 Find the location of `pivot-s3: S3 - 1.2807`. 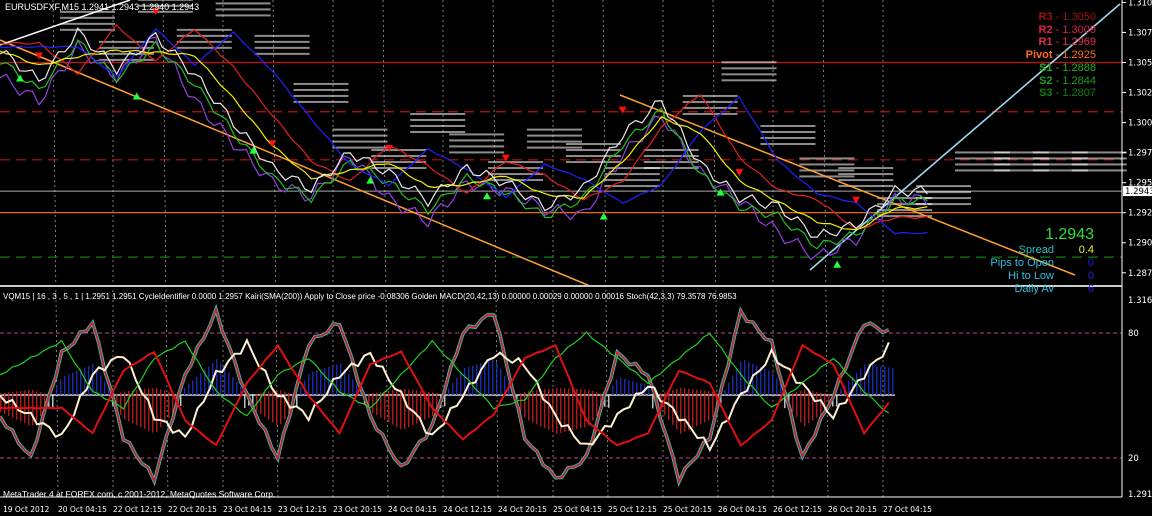

pivot-s3: S3 - 1.2807 is located at coordinates (1067, 93).